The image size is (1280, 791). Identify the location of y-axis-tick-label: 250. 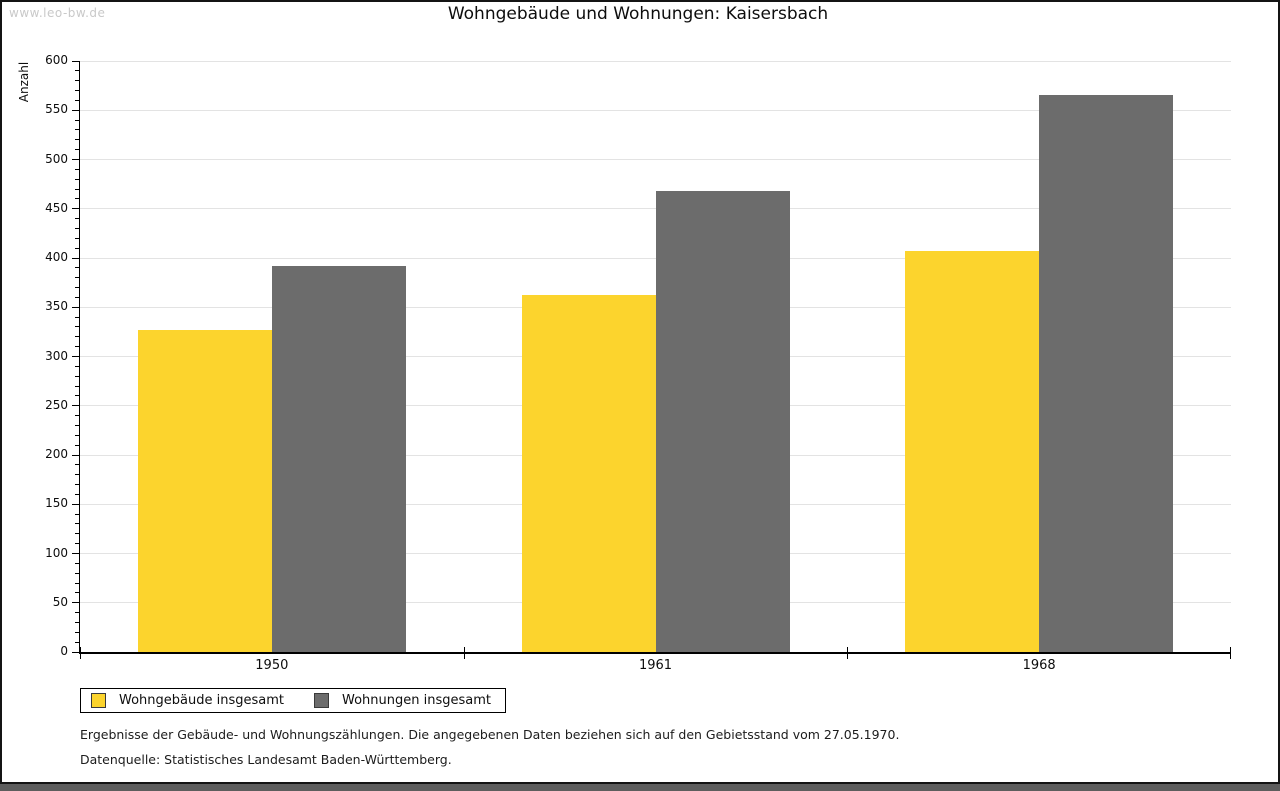
(56, 404).